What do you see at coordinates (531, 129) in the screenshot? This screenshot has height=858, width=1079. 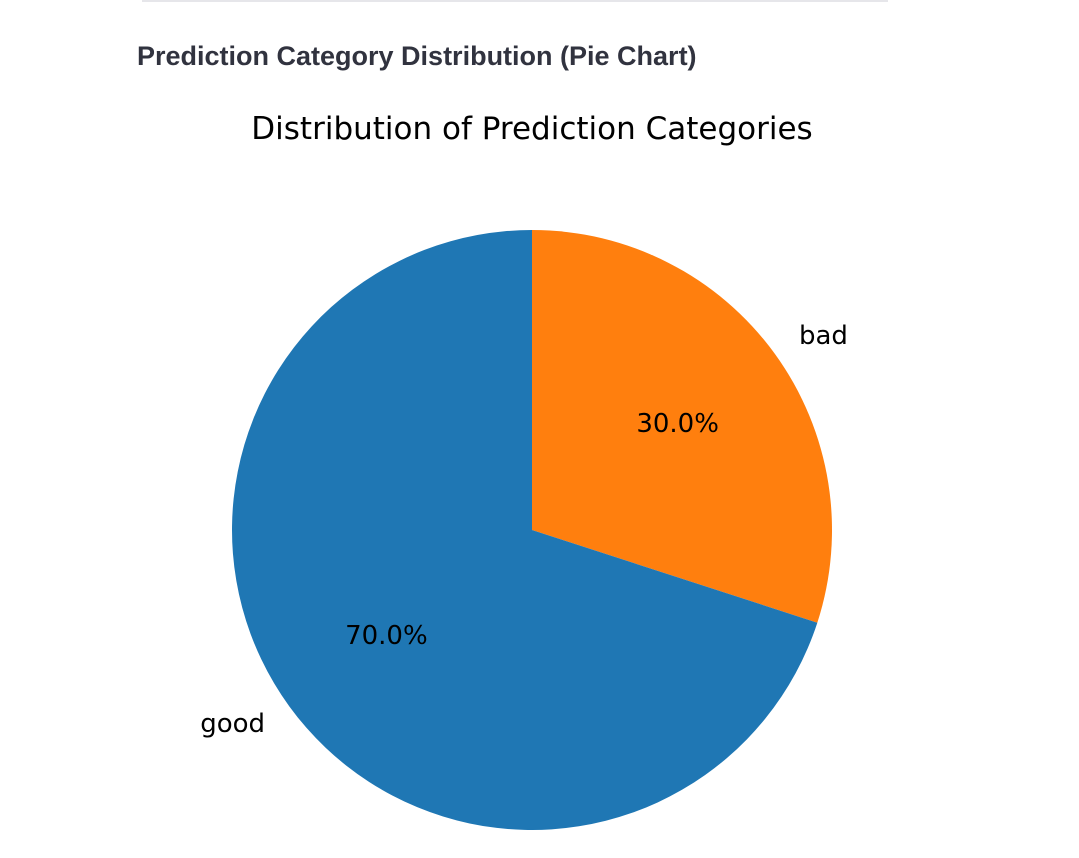 I see `chart-title: Distribution of Prediction Categories` at bounding box center [531, 129].